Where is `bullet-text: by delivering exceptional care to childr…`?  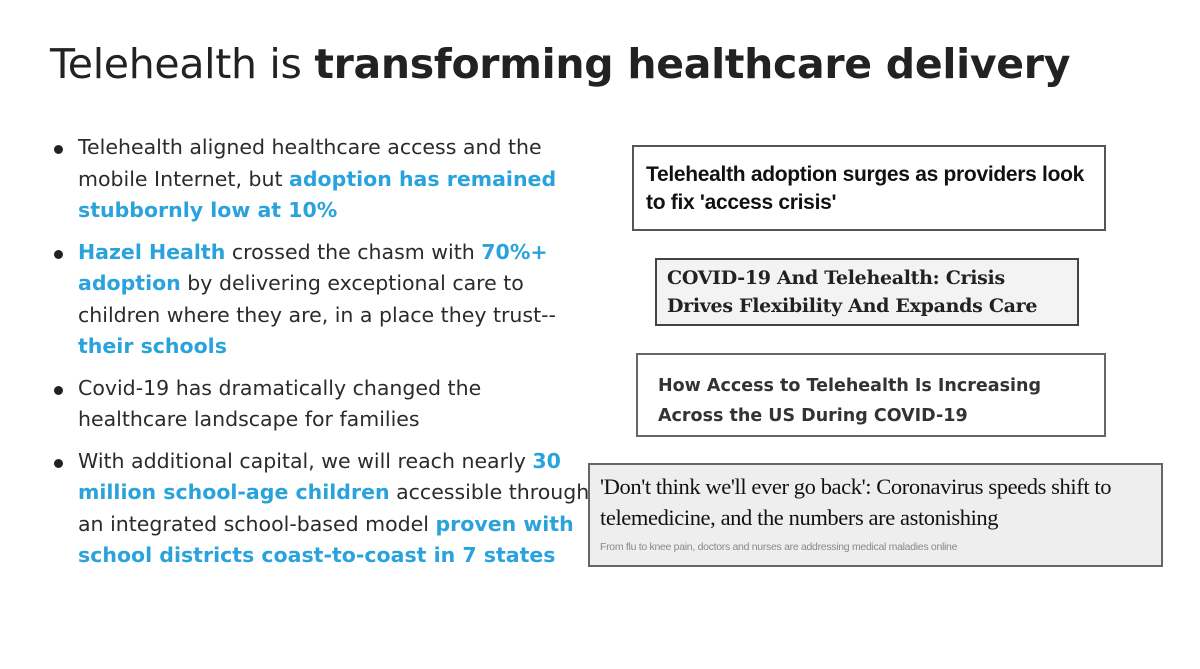
bullet-text: by delivering exceptional care to childr… is located at coordinates (317, 299).